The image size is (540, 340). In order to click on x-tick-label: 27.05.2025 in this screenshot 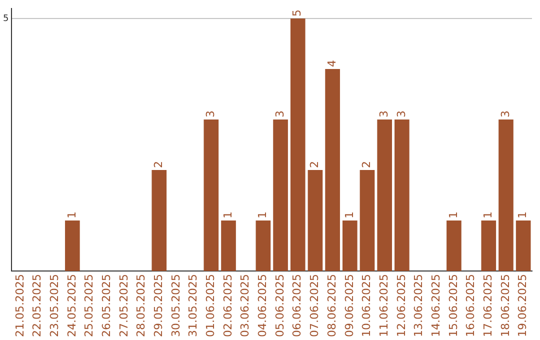, I will do `click(123, 306)`.